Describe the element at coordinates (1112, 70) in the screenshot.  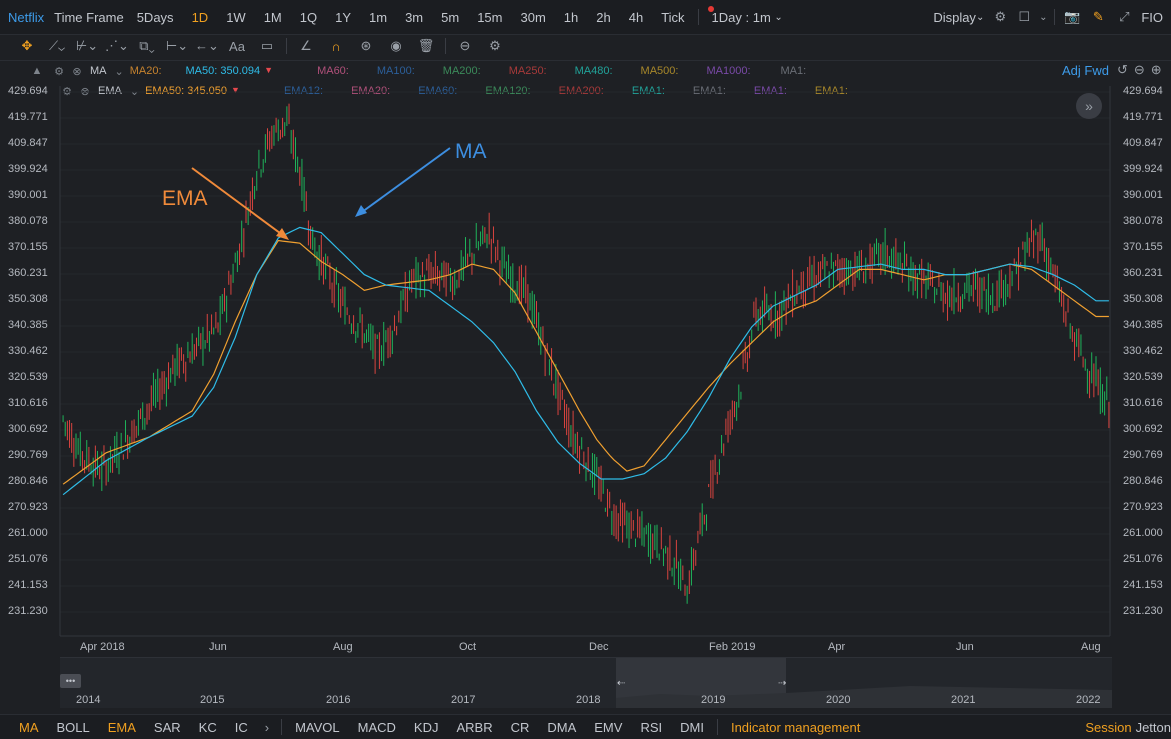
I see `adj-fwd-control: Adj Fwd ↺ ⊖ ⊕` at that location.